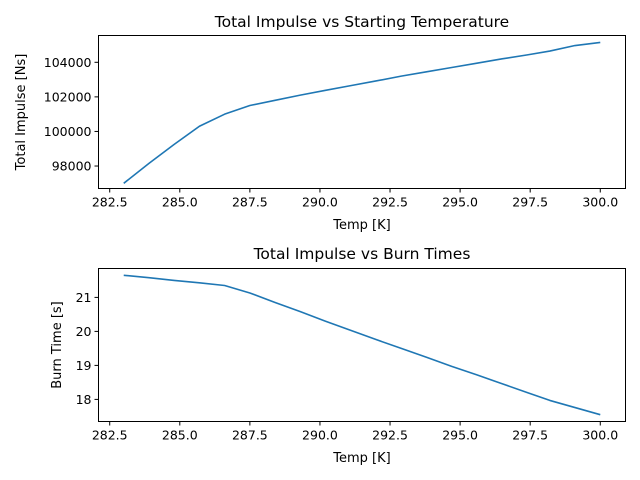 The height and width of the screenshot is (480, 640). Describe the element at coordinates (68, 62) in the screenshot. I see `y-tick-label: 104000` at that location.